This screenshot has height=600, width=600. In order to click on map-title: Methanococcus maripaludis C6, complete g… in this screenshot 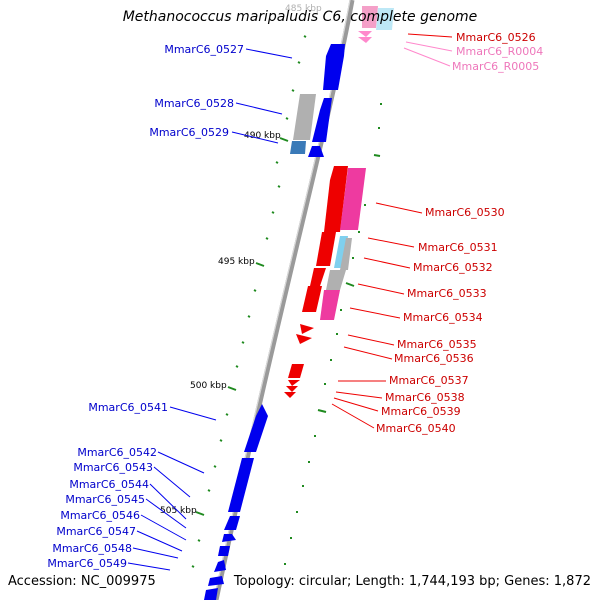, I will do `click(300, 17)`.